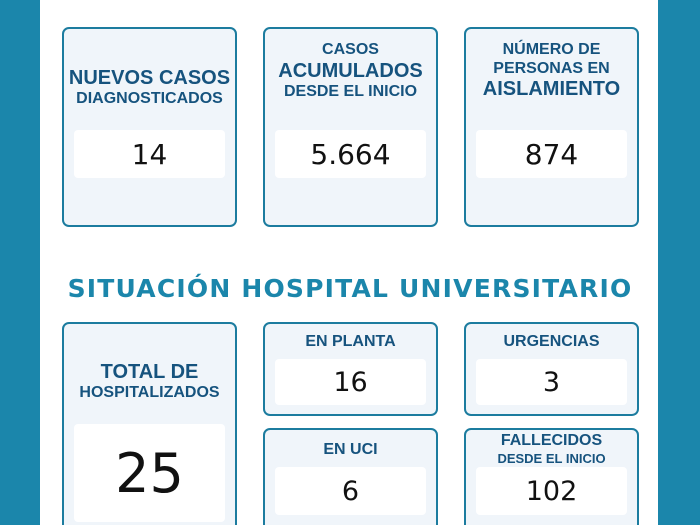  I want to click on casos-label: CASOS, so click(350, 49).